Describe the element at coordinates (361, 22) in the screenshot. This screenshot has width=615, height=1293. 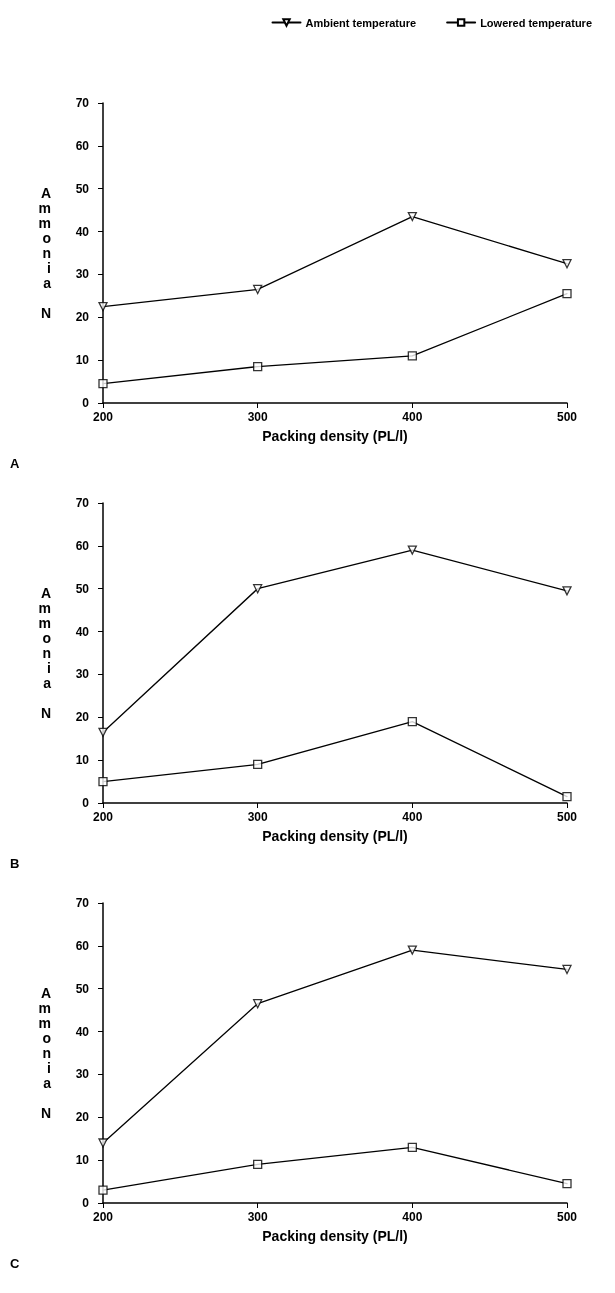
I see `legend-label: Ambient temperature` at that location.